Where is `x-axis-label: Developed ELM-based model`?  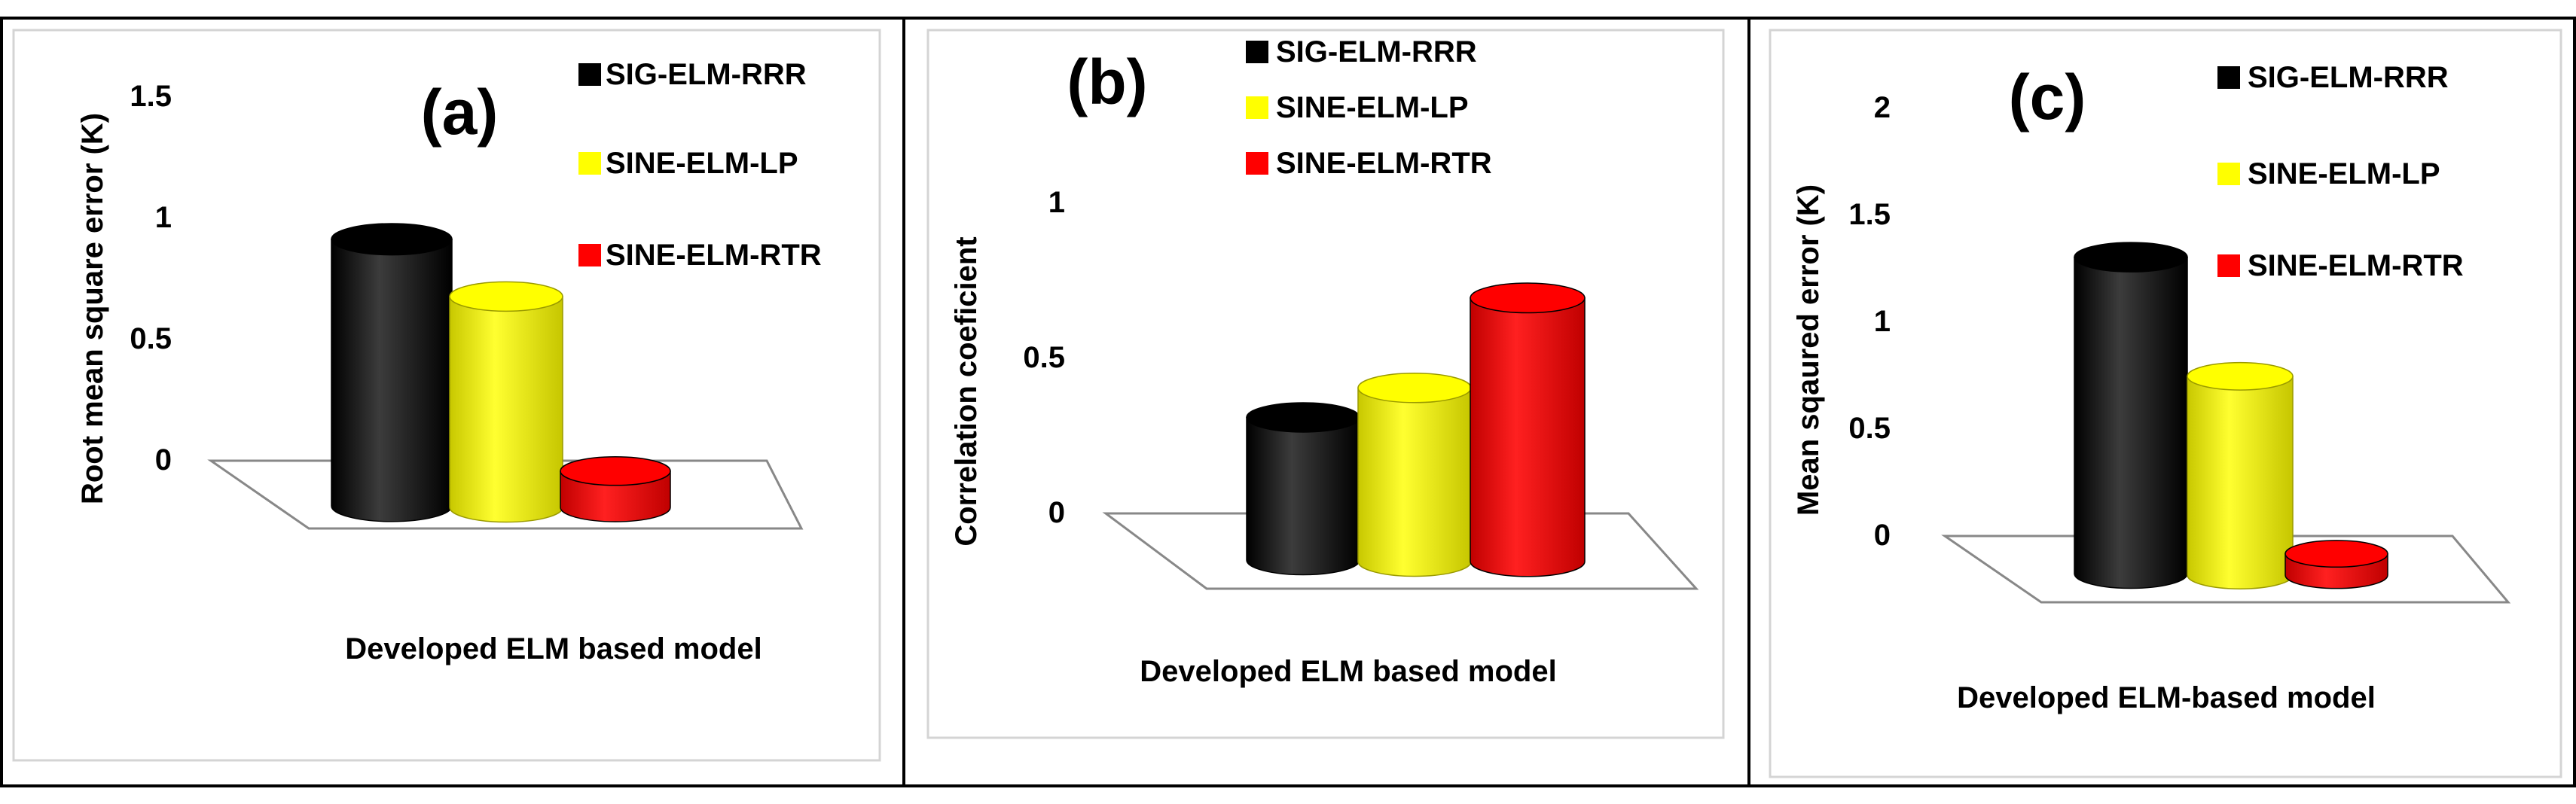 x-axis-label: Developed ELM-based model is located at coordinates (2166, 697).